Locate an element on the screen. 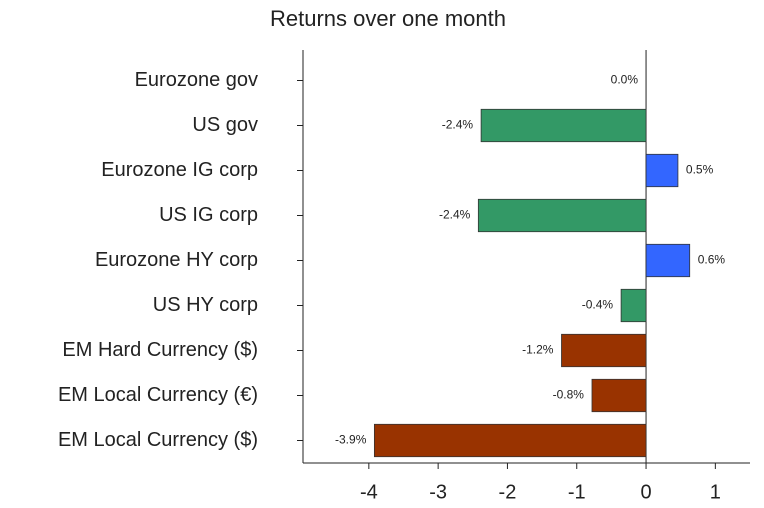  y-tick-label: Eurozone HY corp is located at coordinates (176, 260).